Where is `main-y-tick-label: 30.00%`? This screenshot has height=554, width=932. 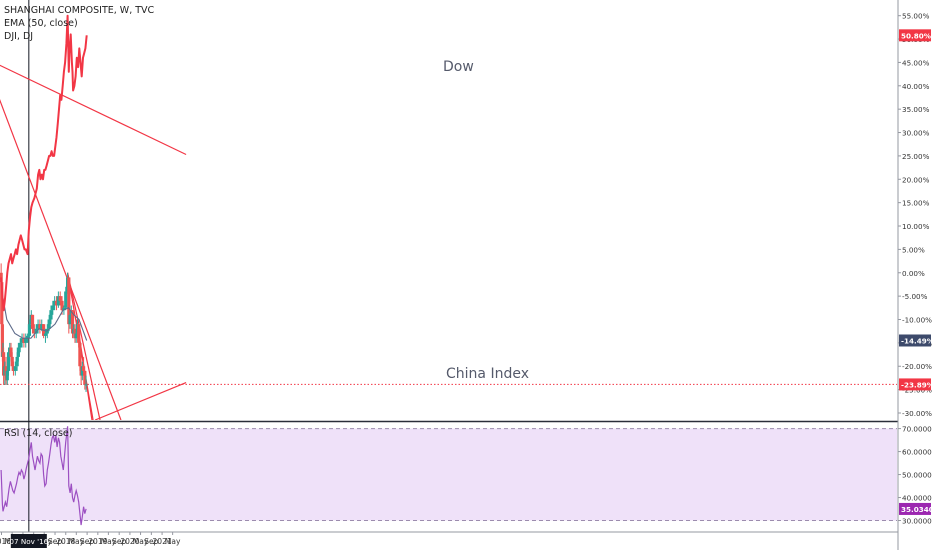
main-y-tick-label: 30.00% is located at coordinates (916, 133).